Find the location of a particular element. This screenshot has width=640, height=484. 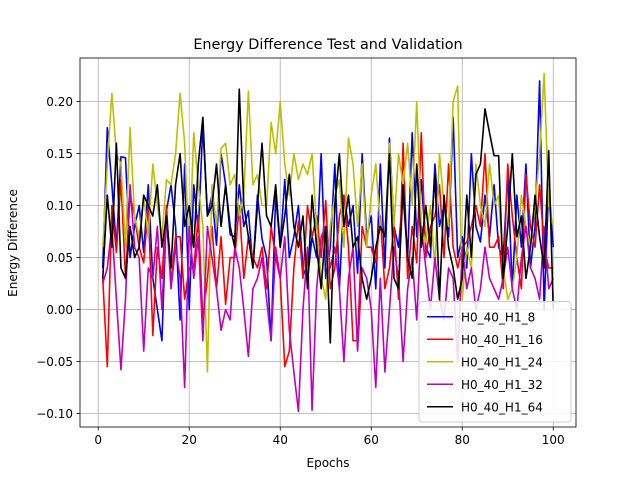

x-tick-label: 40 is located at coordinates (280, 440).